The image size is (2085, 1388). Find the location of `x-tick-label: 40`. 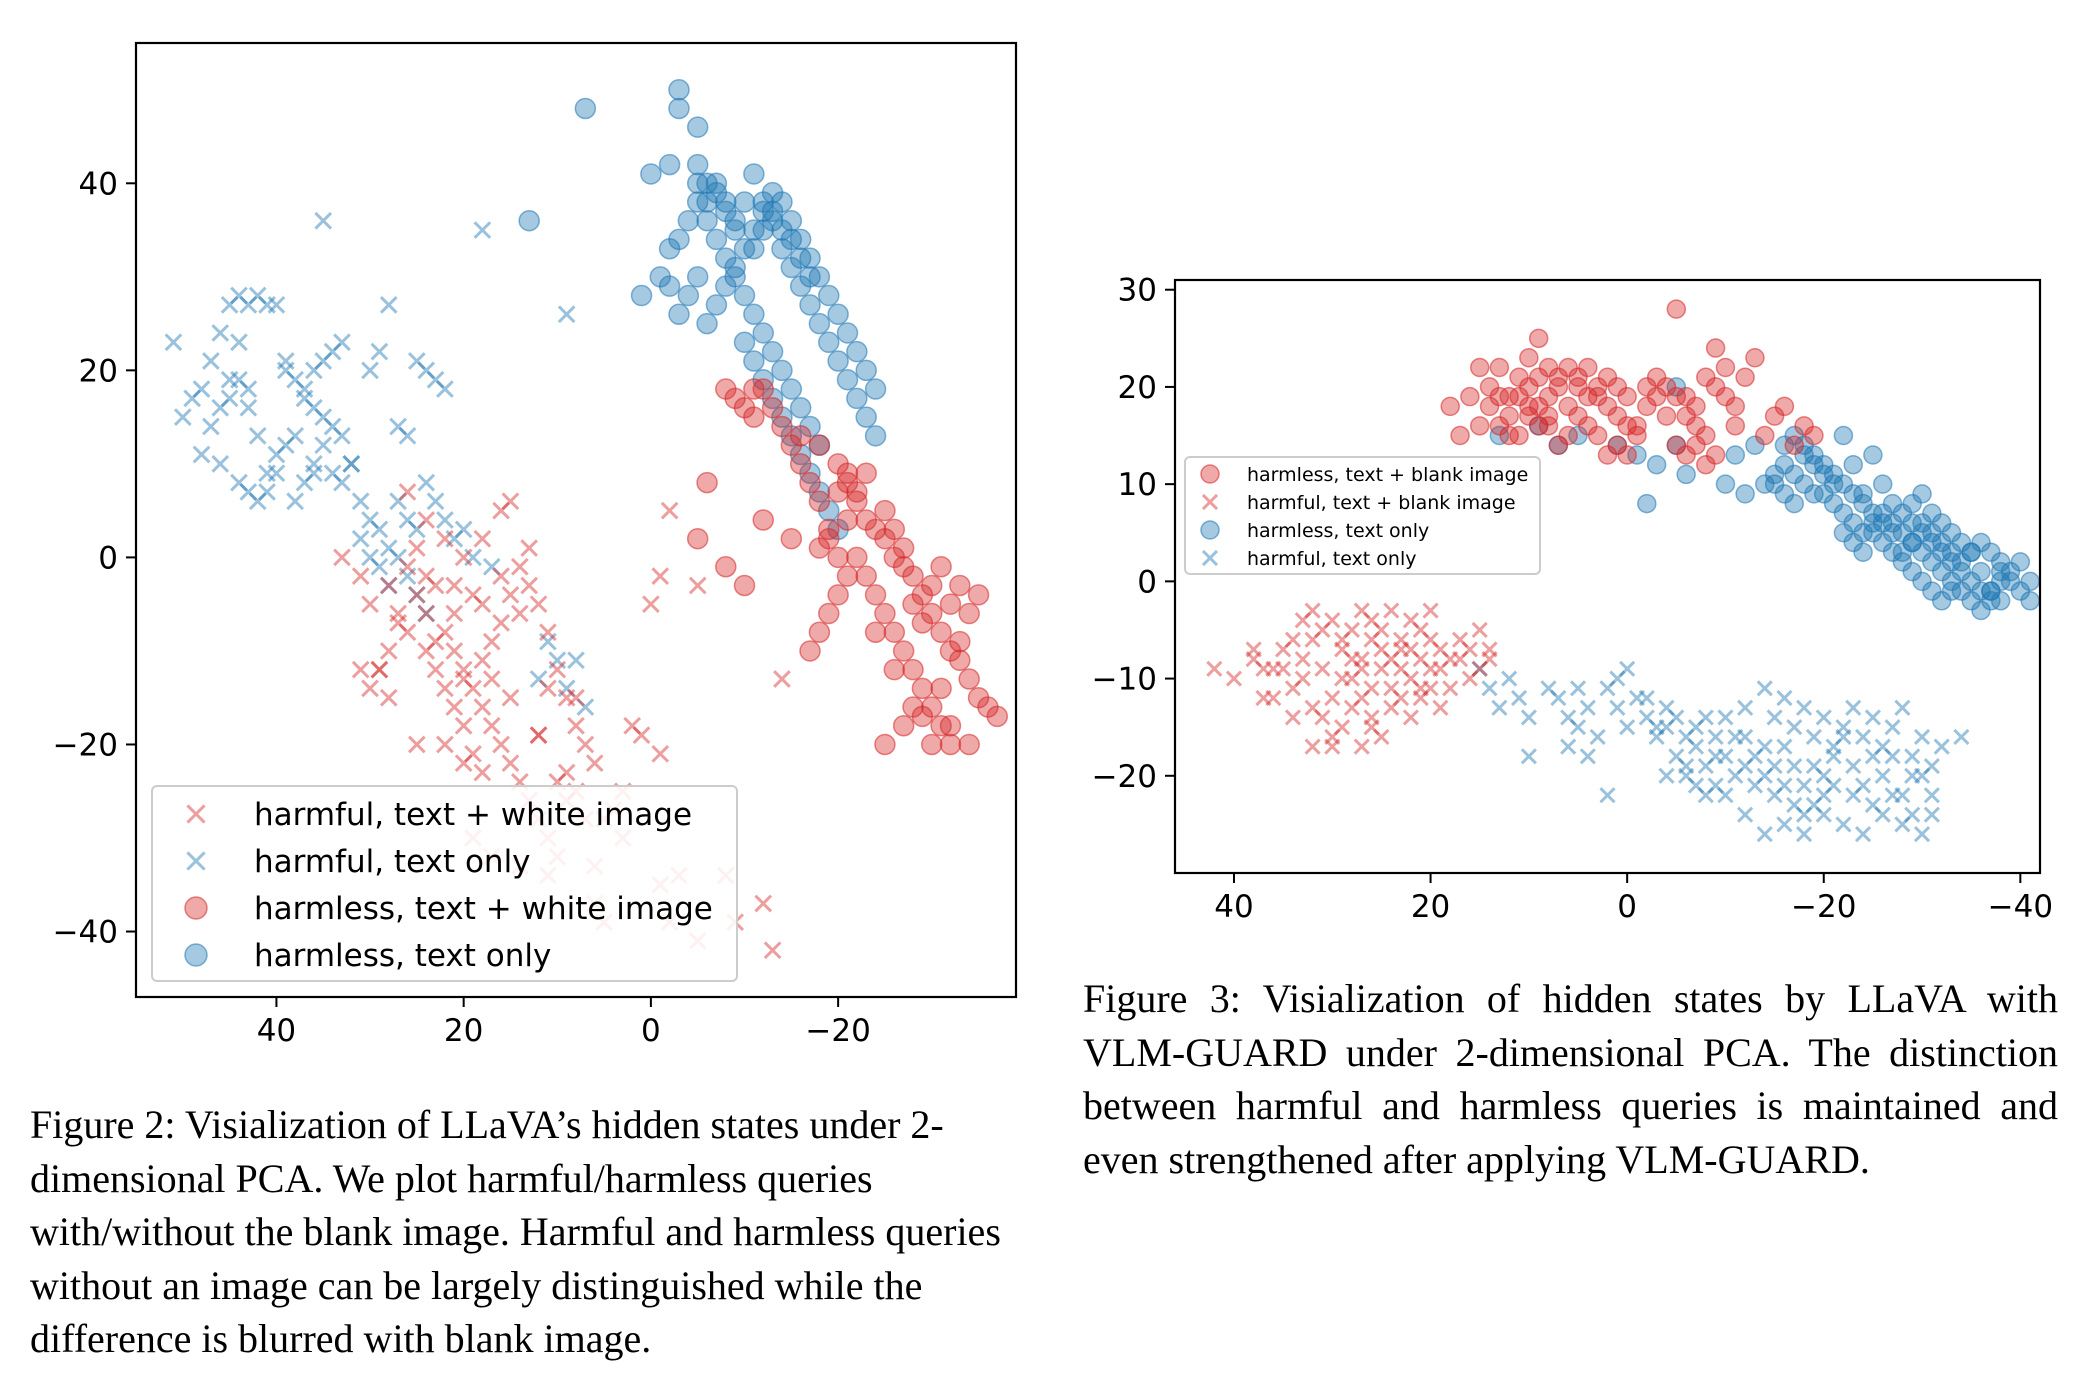

x-tick-label: 40 is located at coordinates (1233, 907).